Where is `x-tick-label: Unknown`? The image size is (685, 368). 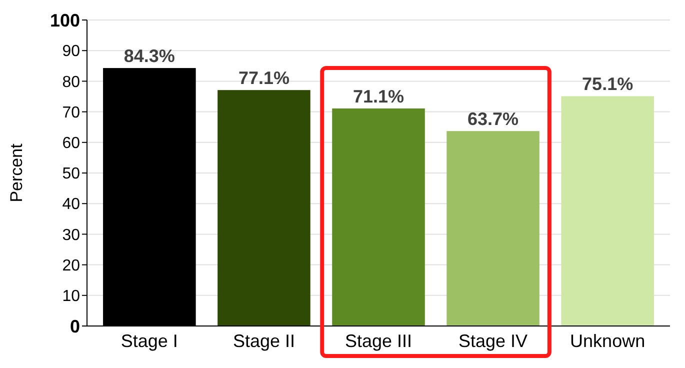
x-tick-label: Unknown is located at coordinates (608, 341).